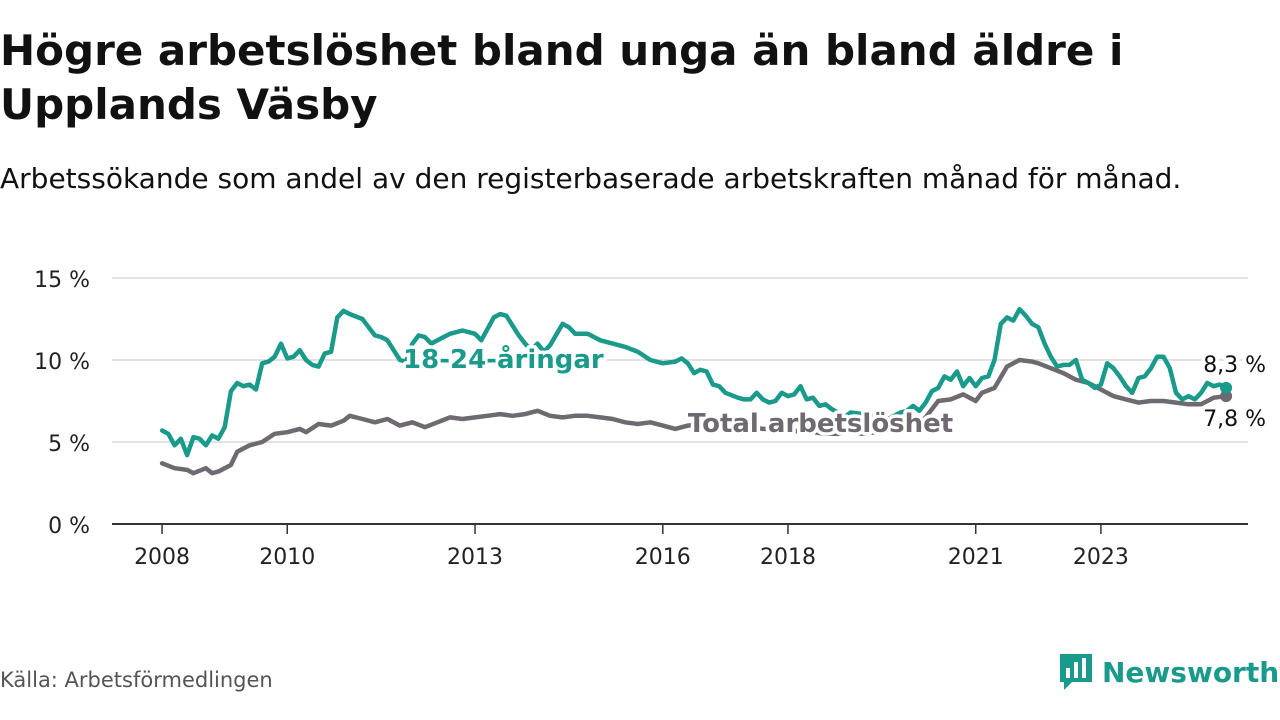 The width and height of the screenshot is (1280, 720). What do you see at coordinates (1226, 387) in the screenshot?
I see `series-end-dot-youth` at bounding box center [1226, 387].